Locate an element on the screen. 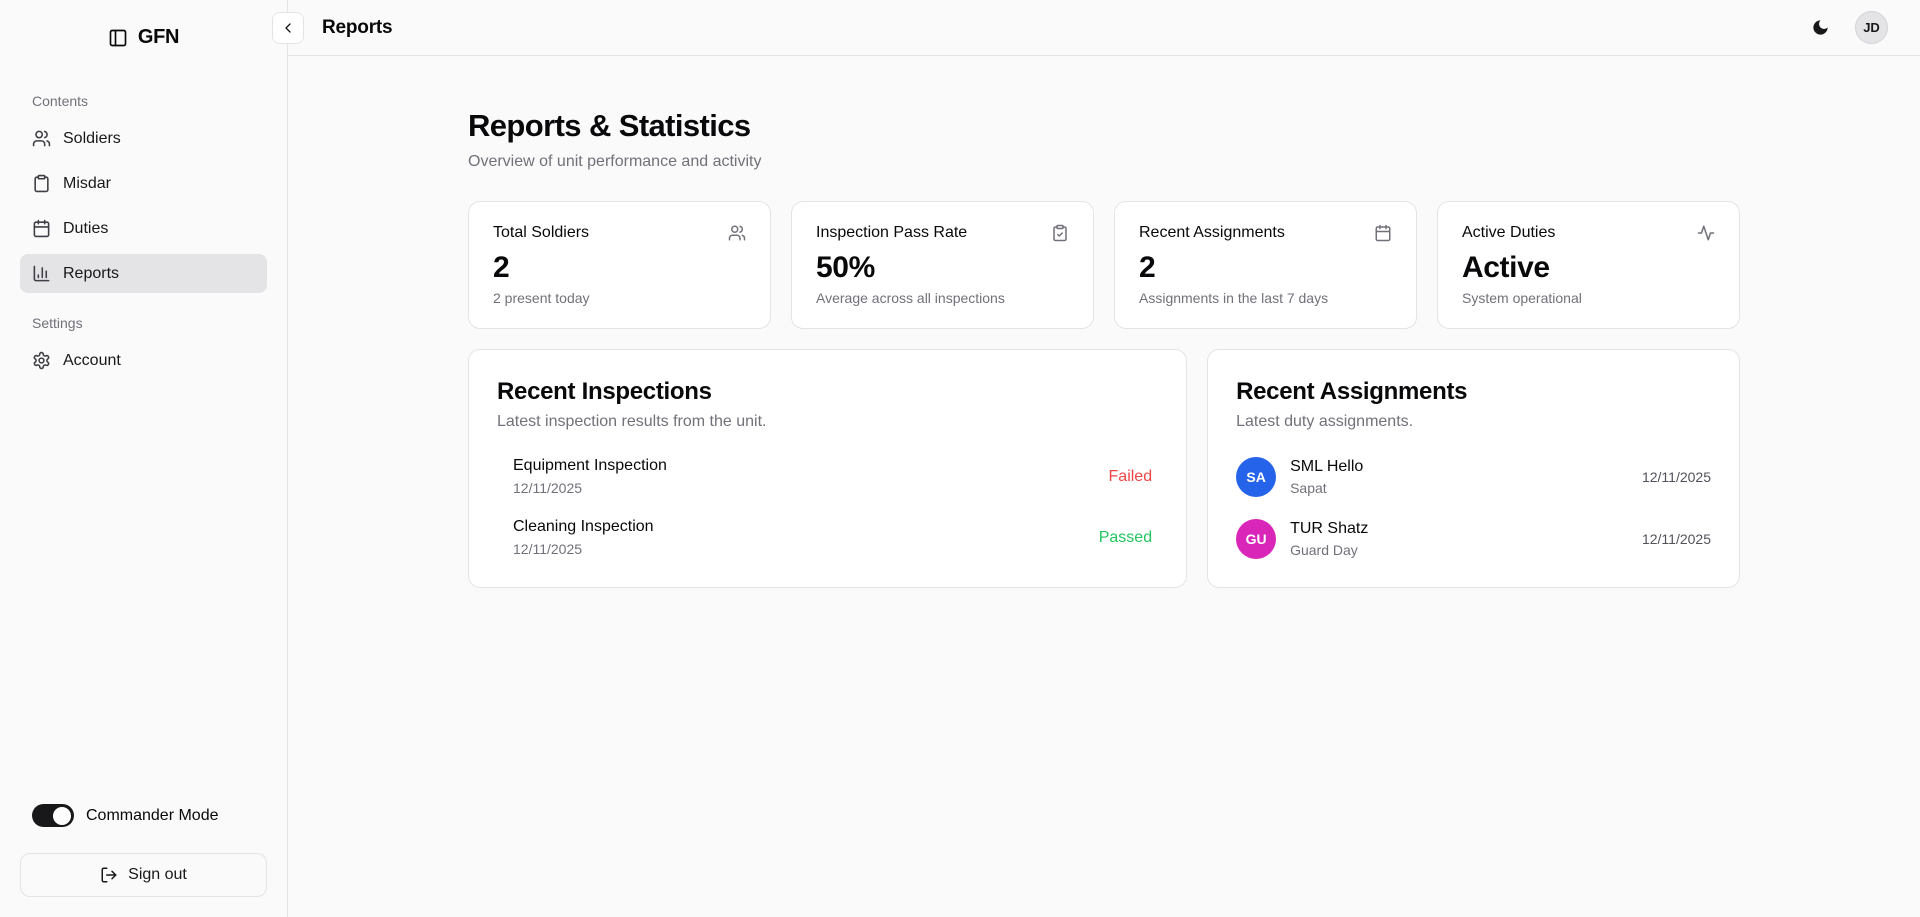  header-title: Reports is located at coordinates (357, 27).